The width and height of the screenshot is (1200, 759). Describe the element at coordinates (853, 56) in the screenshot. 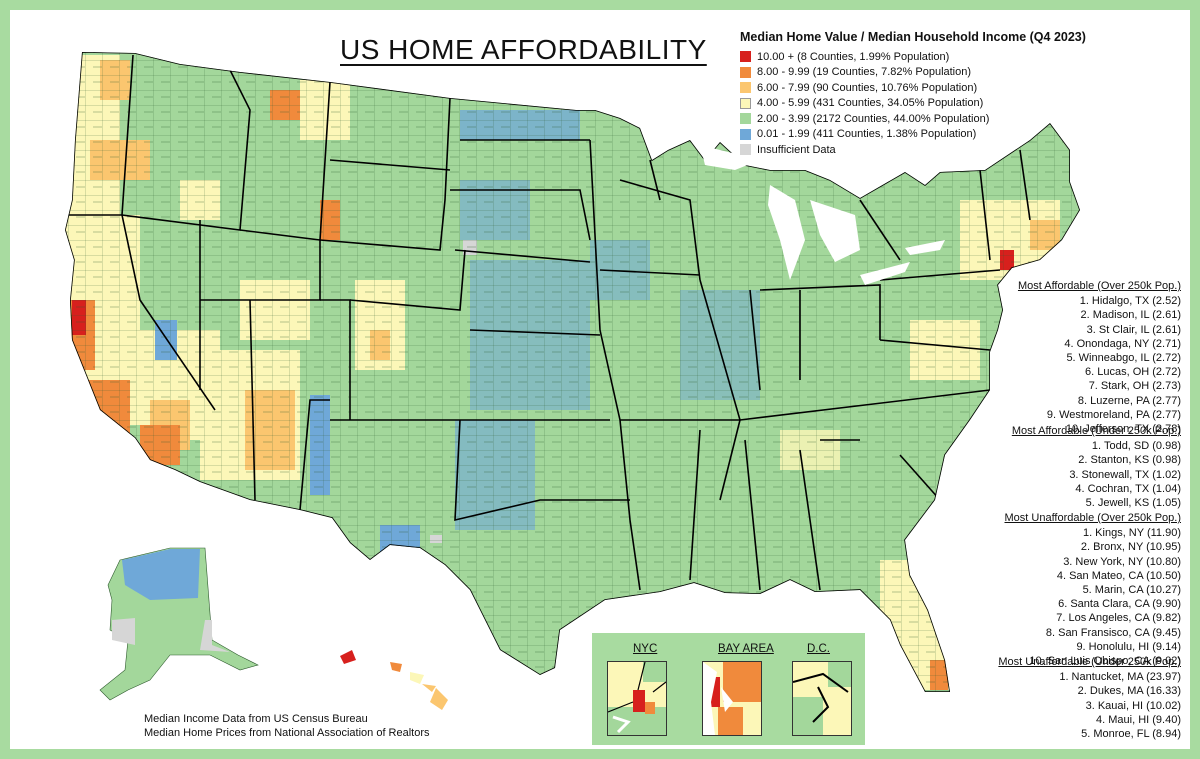

I see `legend-label: 10.00 + (8 Counties, 1.99% Population)` at that location.